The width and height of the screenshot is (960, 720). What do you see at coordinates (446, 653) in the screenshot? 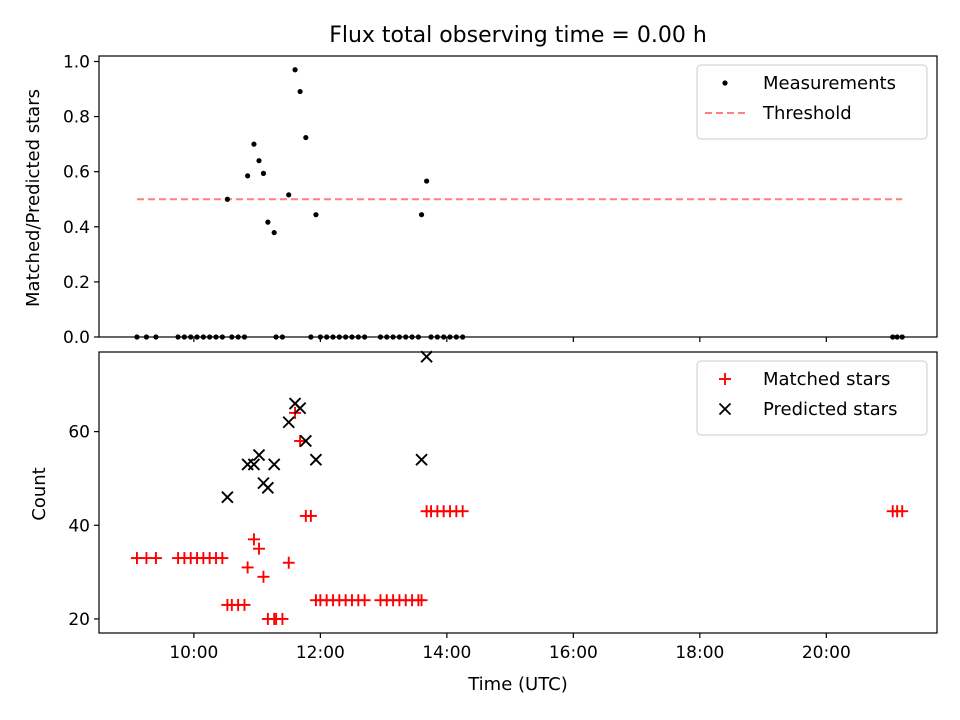
I see `count-xtick-label-2: 14:00` at bounding box center [446, 653].